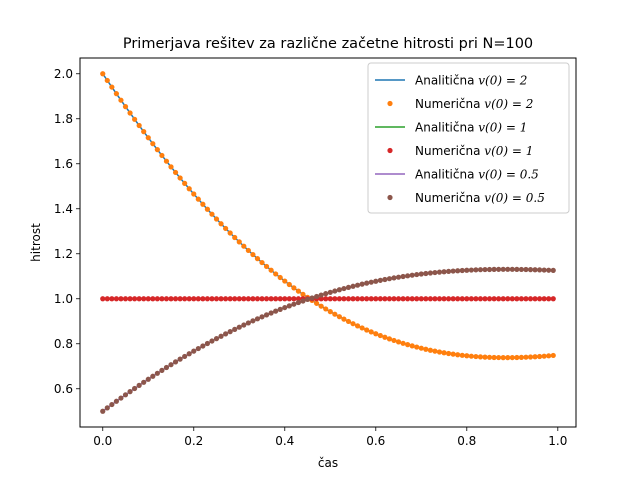 This screenshot has width=640, height=480. I want to click on y-axis-label: hitrost, so click(36, 242).